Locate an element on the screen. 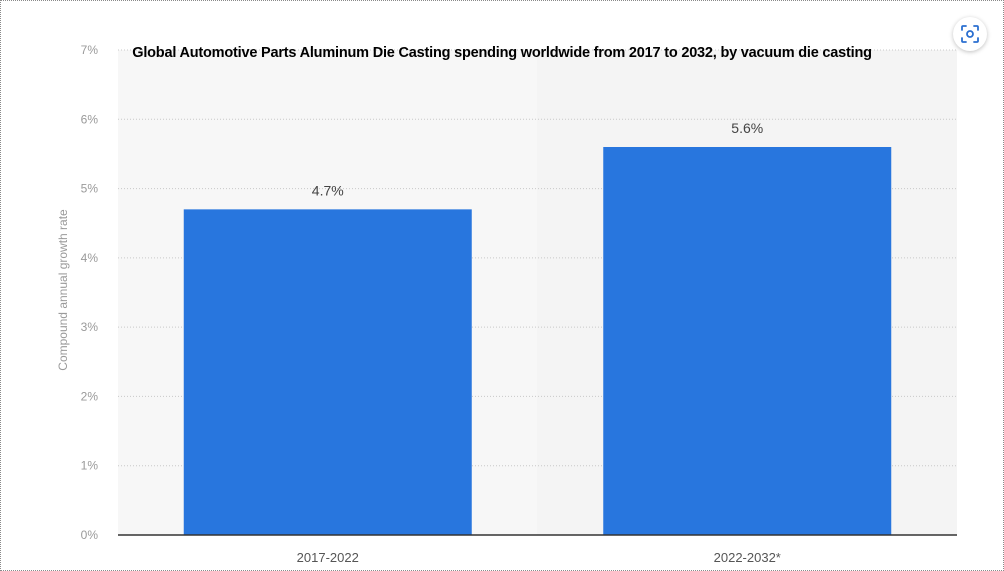 The image size is (1004, 571). scan-button is located at coordinates (970, 34).